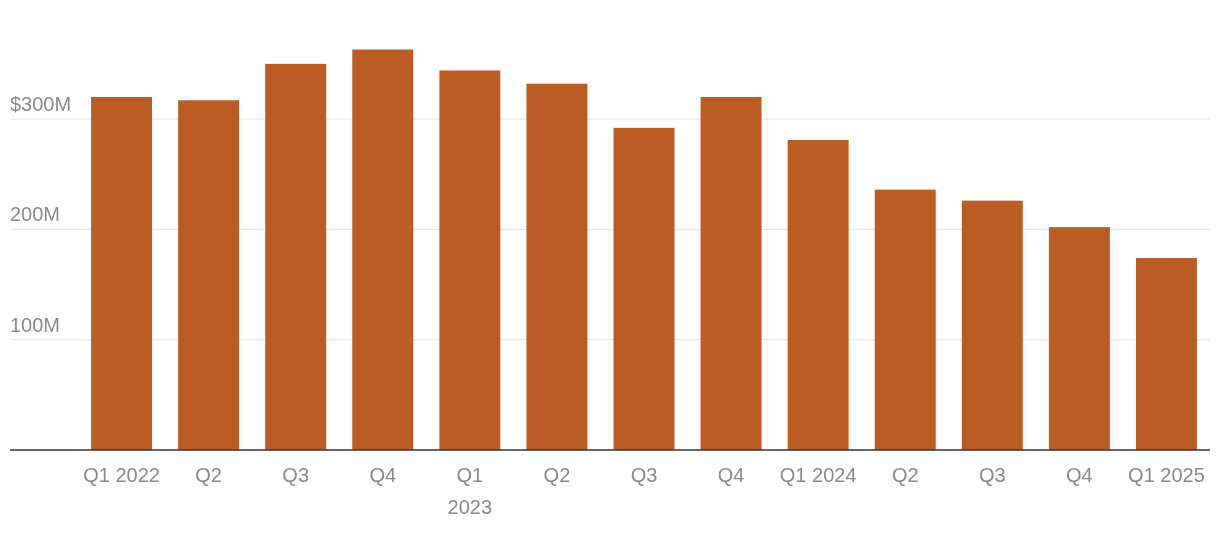  I want to click on x-tick-label: Q1 2022, so click(121, 475).